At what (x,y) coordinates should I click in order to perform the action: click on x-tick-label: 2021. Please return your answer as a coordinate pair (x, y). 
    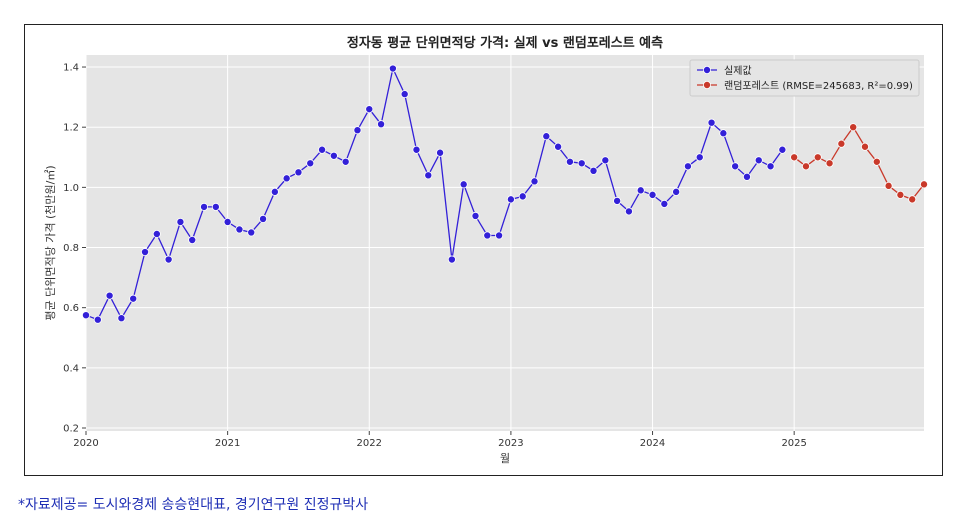
    Looking at the image, I should click on (227, 443).